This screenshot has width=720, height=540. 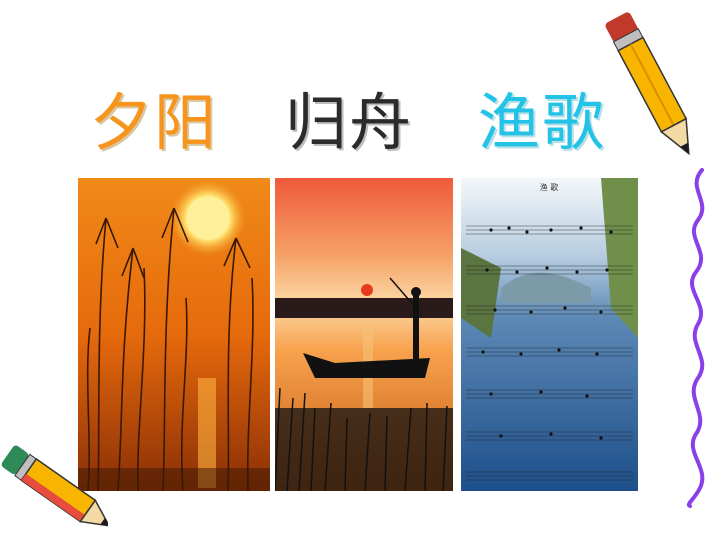 What do you see at coordinates (549, 187) in the screenshot?
I see `sheet-music-title: 渔 歌` at bounding box center [549, 187].